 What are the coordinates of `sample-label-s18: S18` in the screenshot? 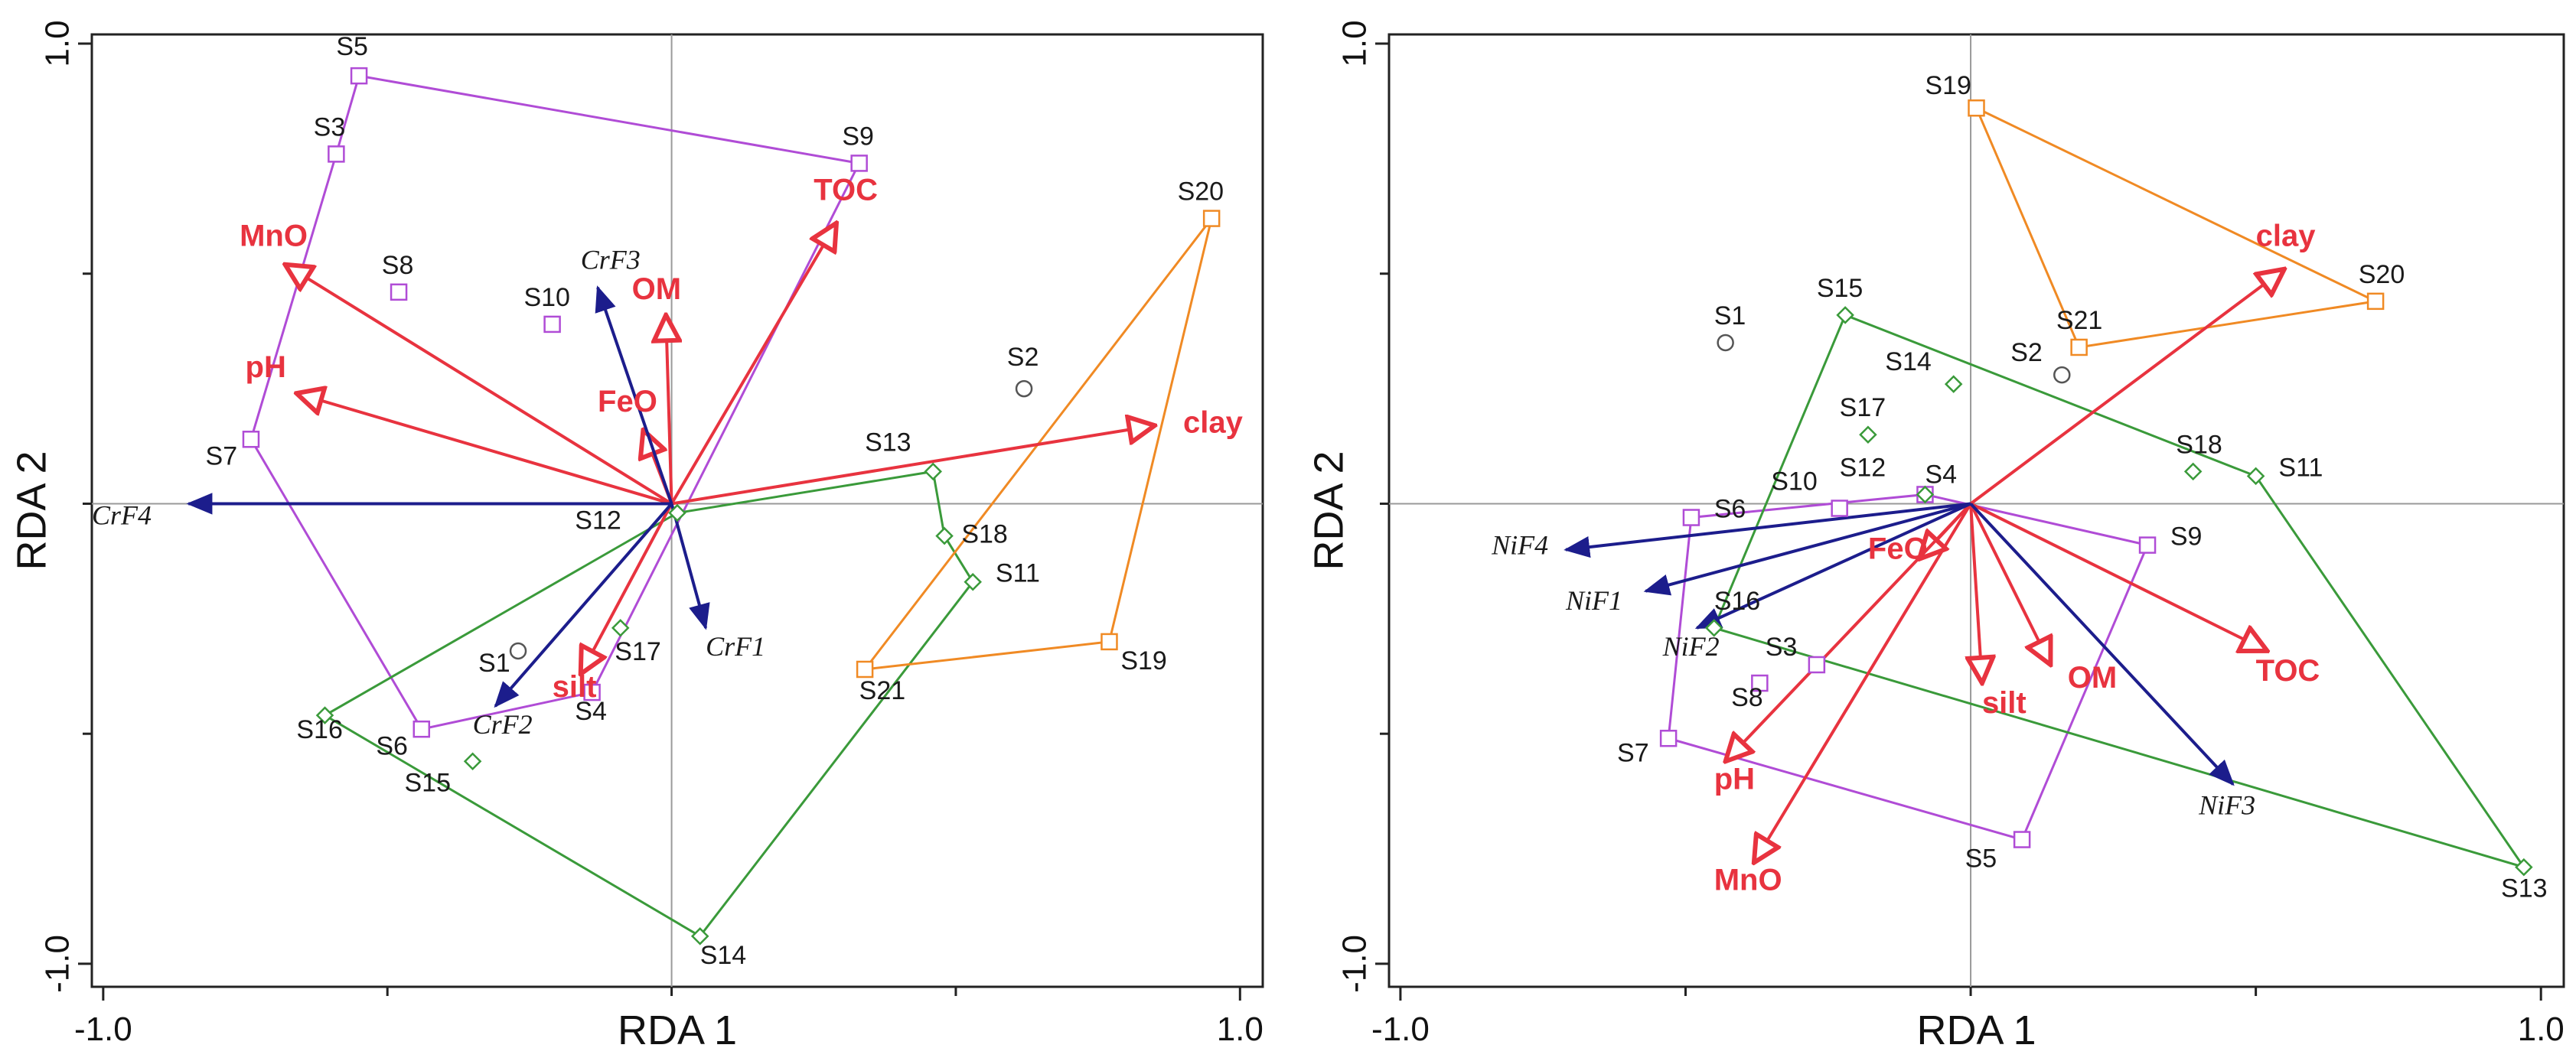 It's located at (2199, 444).